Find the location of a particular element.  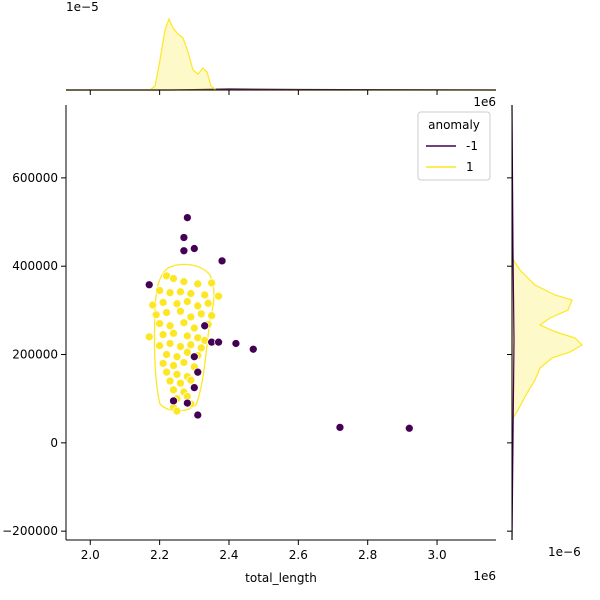

x-tick-label: 2.8 is located at coordinates (367, 555).